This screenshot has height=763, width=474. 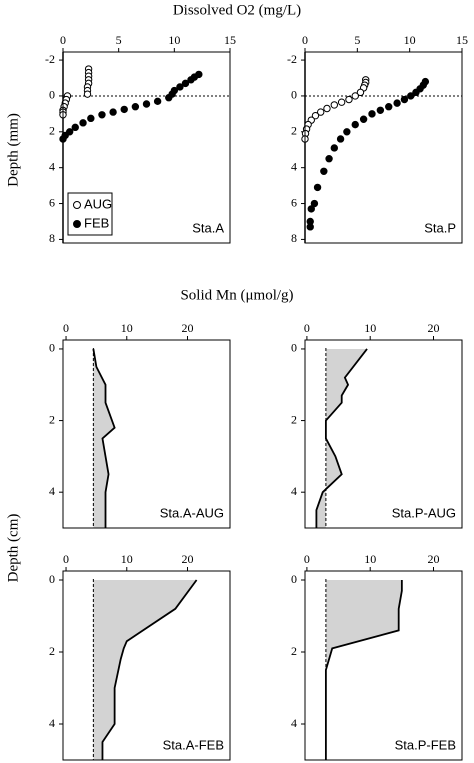 I want to click on legend-label: FEB, so click(x=96, y=222).